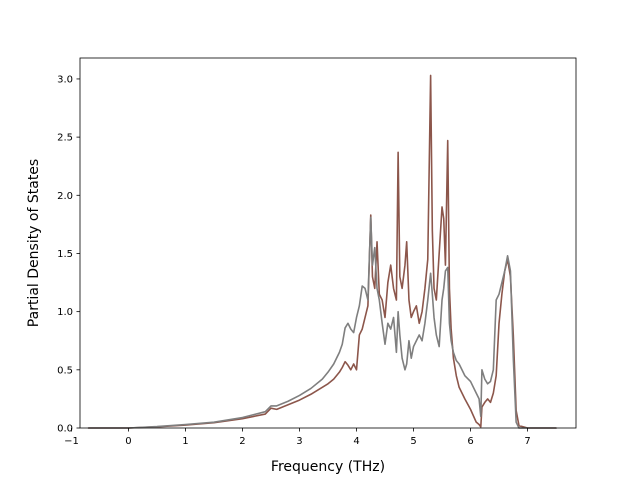 This screenshot has width=640, height=484. Describe the element at coordinates (65, 196) in the screenshot. I see `y-tick-label: 2.0` at that location.